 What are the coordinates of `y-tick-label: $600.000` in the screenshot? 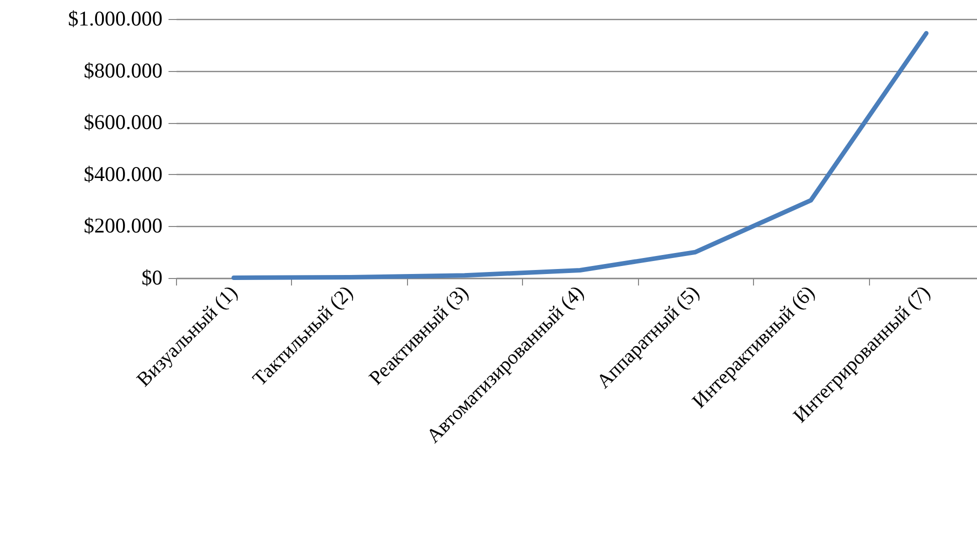 It's located at (123, 122).